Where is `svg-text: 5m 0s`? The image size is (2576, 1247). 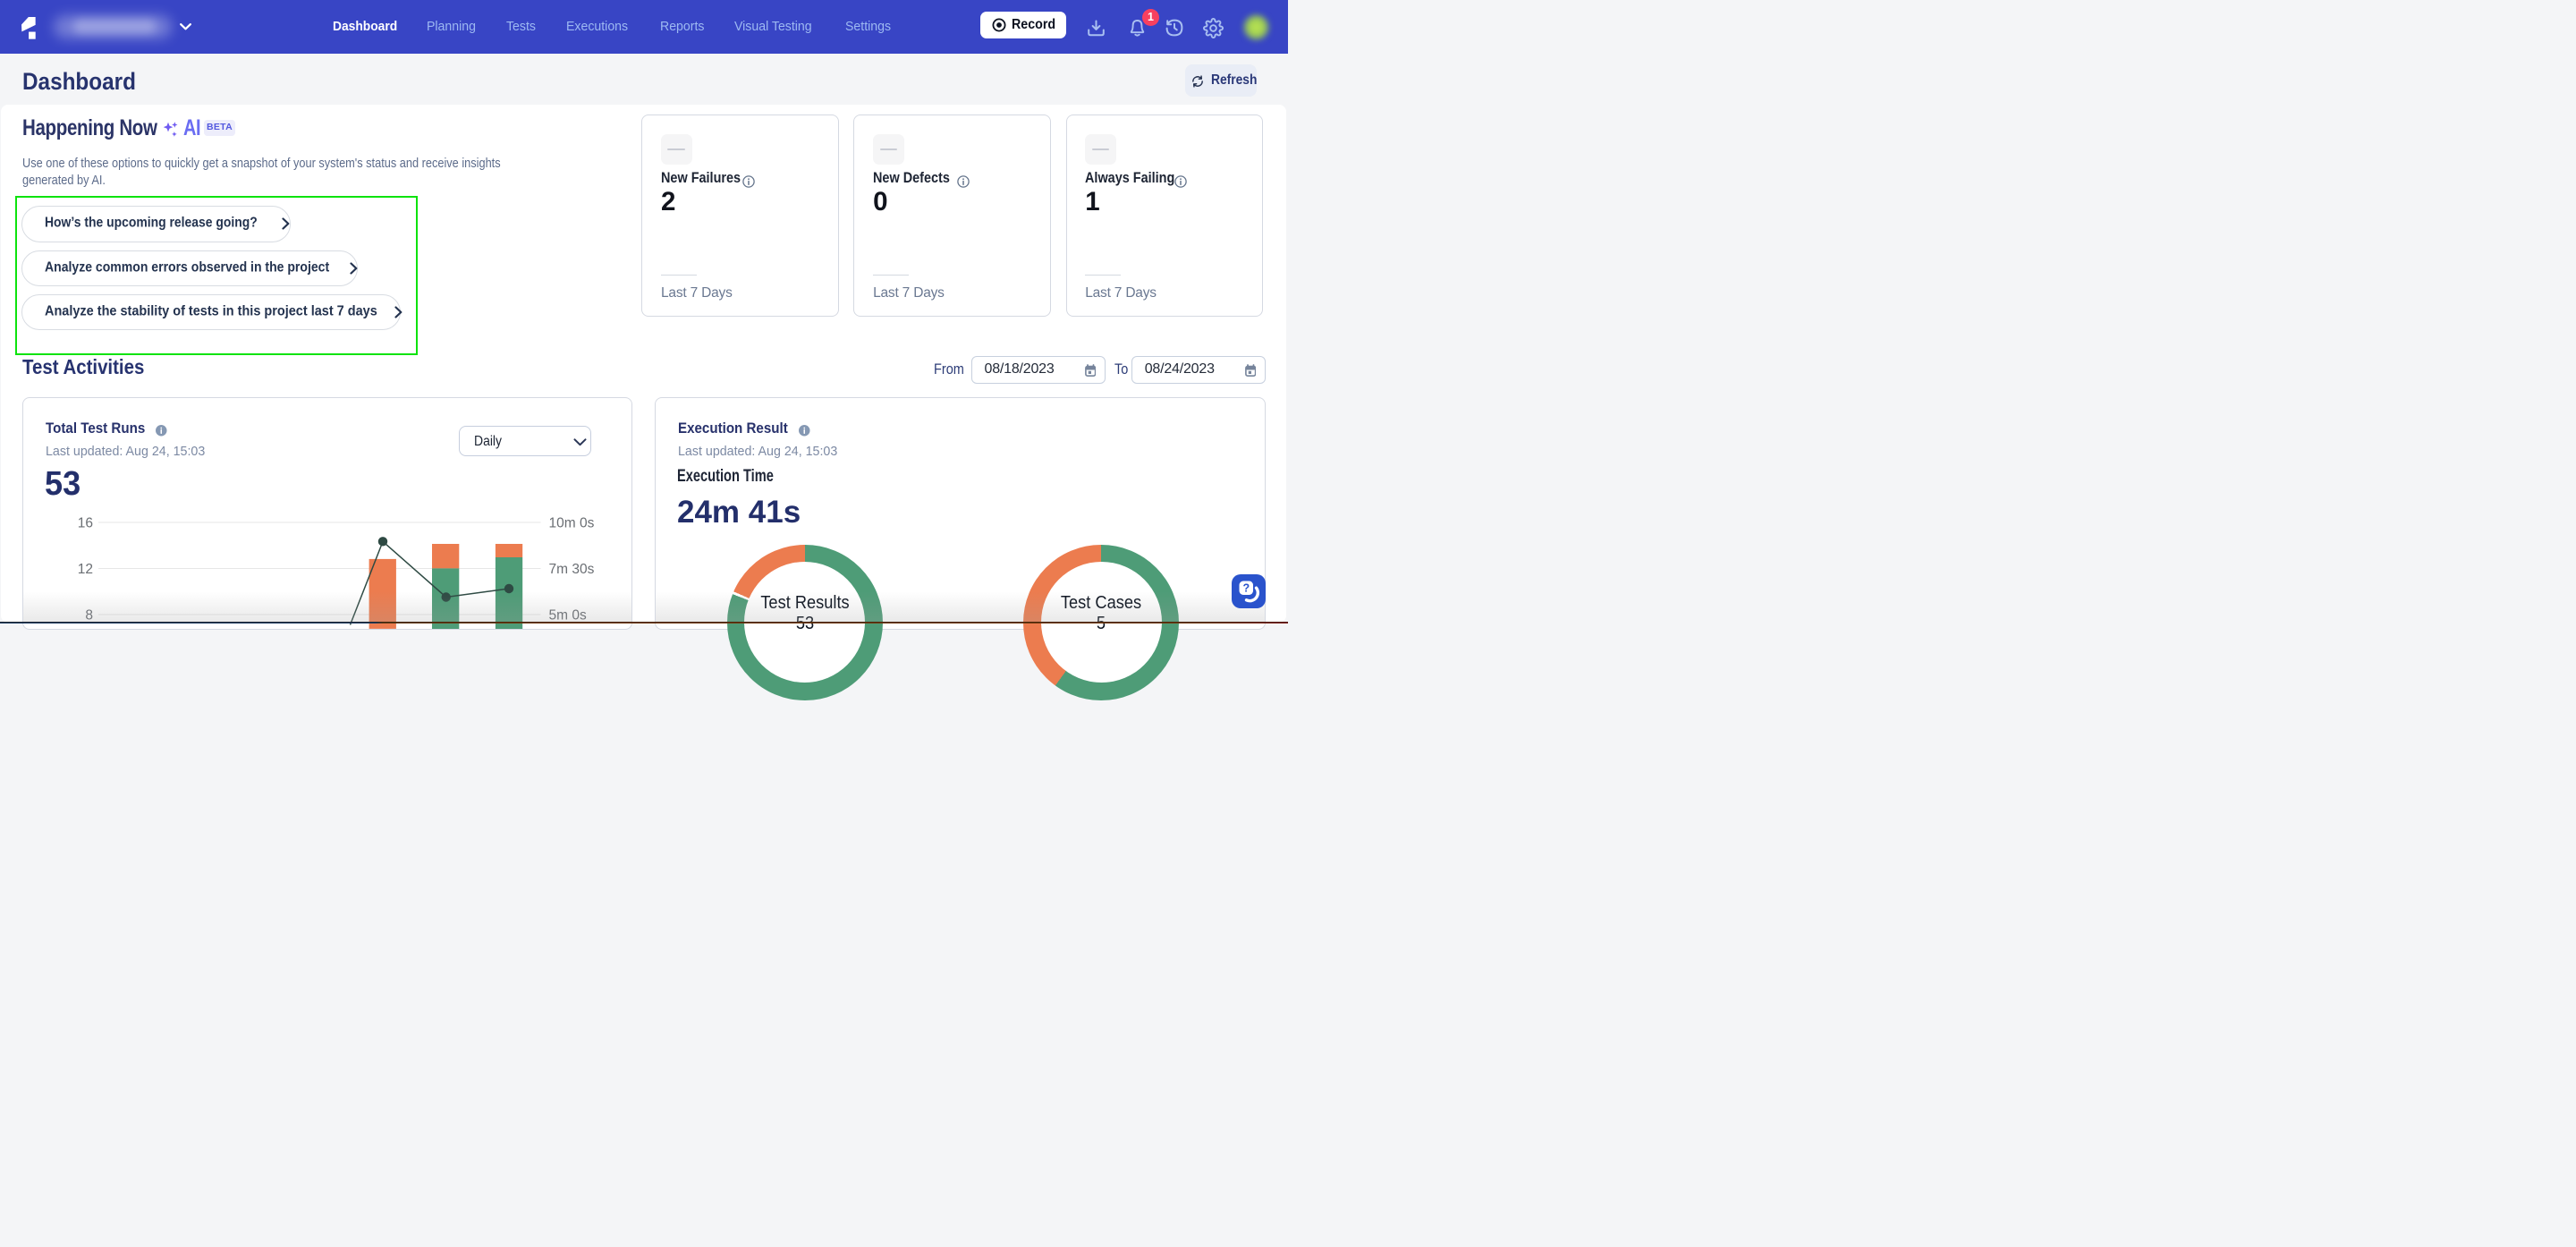
svg-text: 5m 0s is located at coordinates (567, 615).